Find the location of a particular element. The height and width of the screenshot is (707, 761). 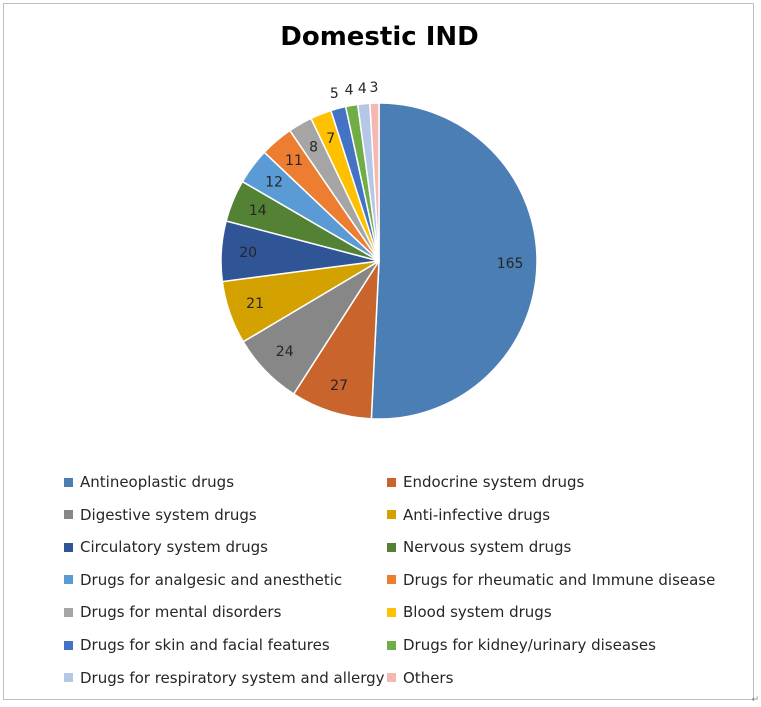

legend-item-endocrine-system-drugs: Endocrine system drugs is located at coordinates (485, 482).